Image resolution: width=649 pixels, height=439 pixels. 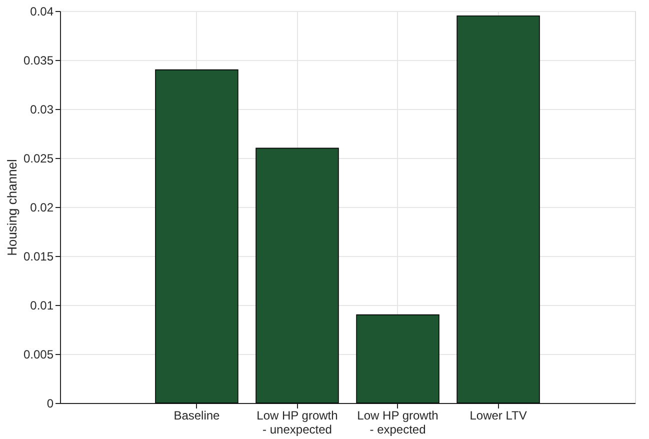 I want to click on y-tick-label: 0.03, so click(x=42, y=109).